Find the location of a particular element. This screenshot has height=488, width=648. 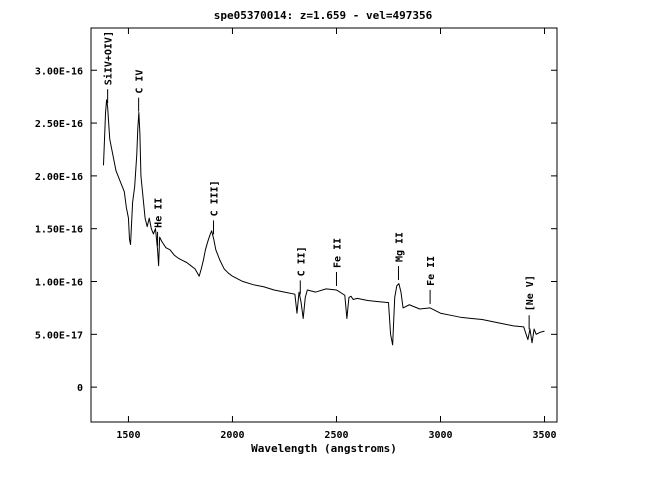

y-tick-label-3: 1.50E-16 is located at coordinates (59, 230).